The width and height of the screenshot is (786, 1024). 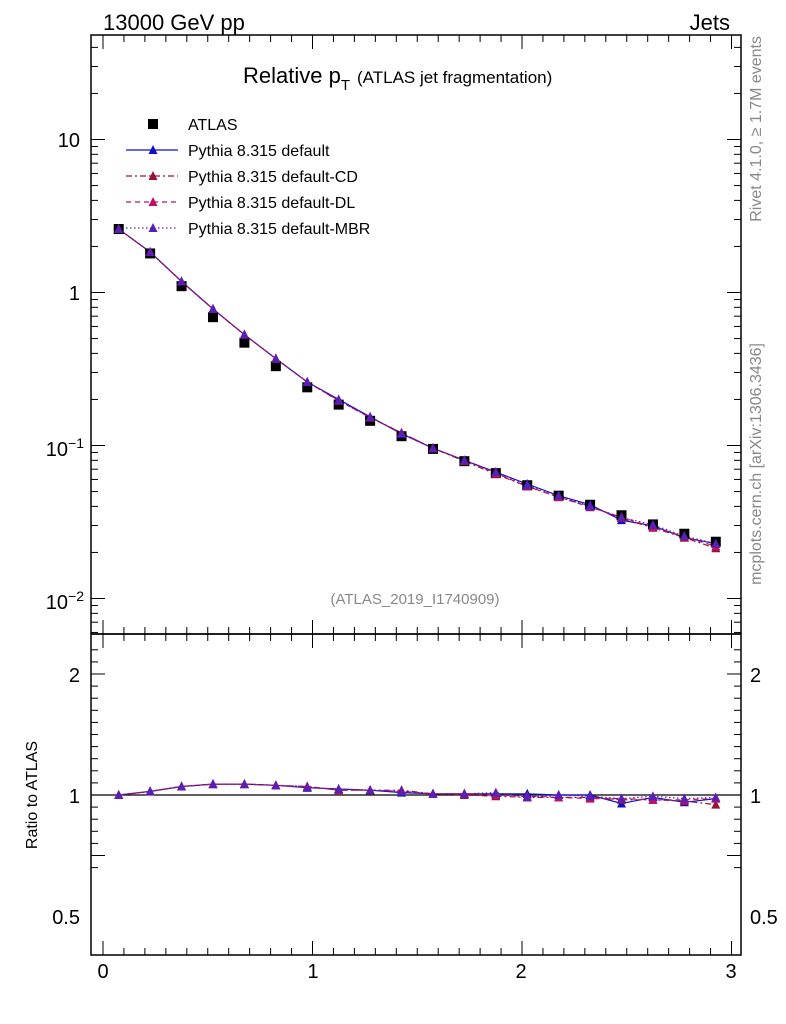 I want to click on analysis-label: (ATLAS_2019_I1740909), so click(x=414, y=599).